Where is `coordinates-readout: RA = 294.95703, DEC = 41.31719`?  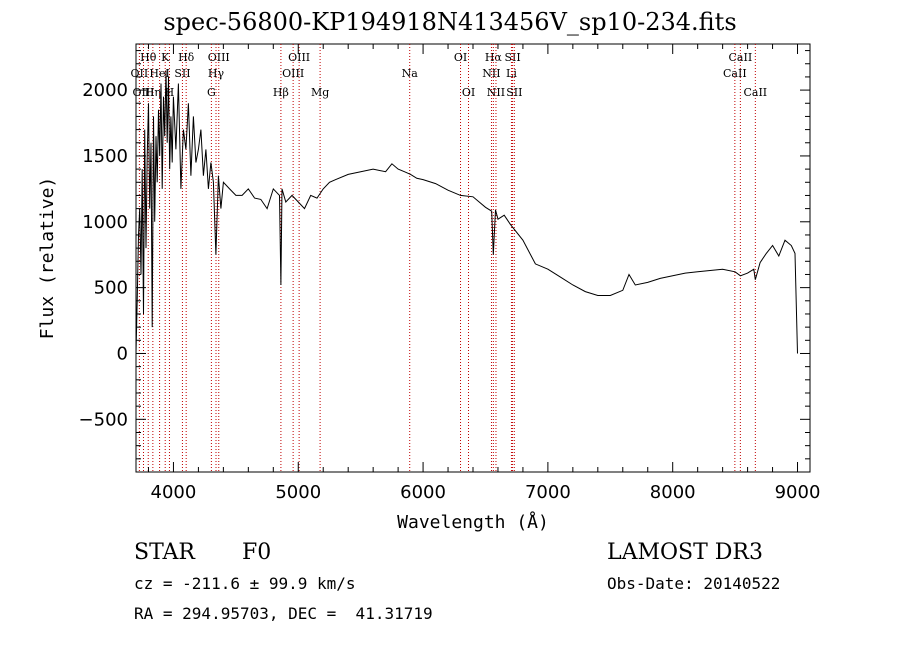 coordinates-readout: RA = 294.95703, DEC = 41.31719 is located at coordinates (283, 613).